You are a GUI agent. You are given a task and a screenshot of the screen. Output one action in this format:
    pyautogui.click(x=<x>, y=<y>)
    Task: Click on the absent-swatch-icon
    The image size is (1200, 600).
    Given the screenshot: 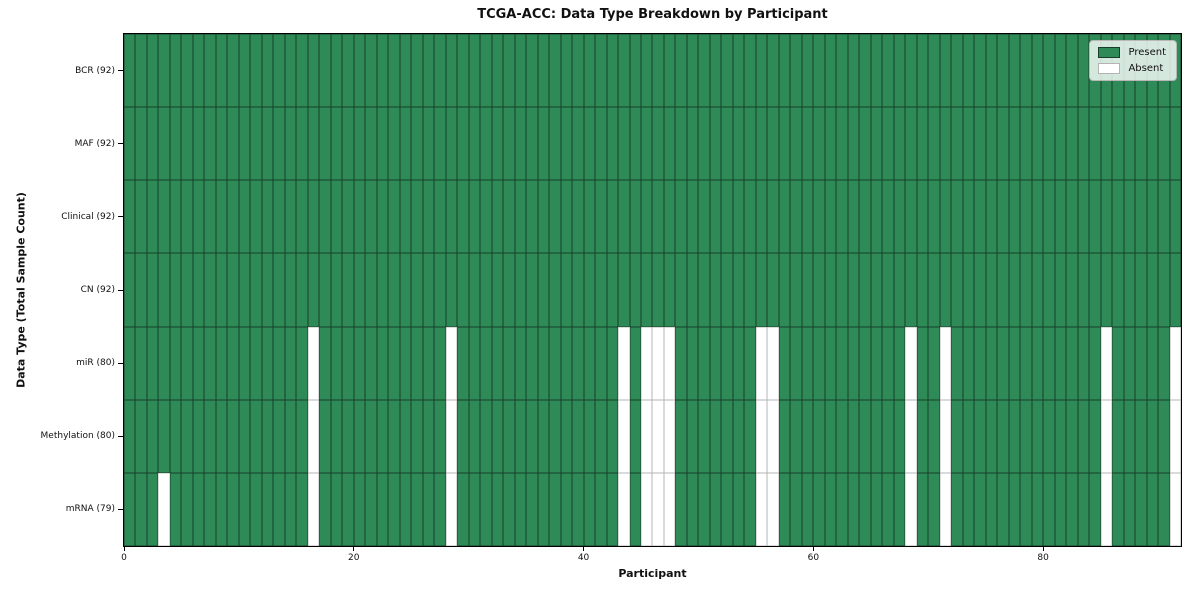 What is the action you would take?
    pyautogui.click(x=1109, y=68)
    